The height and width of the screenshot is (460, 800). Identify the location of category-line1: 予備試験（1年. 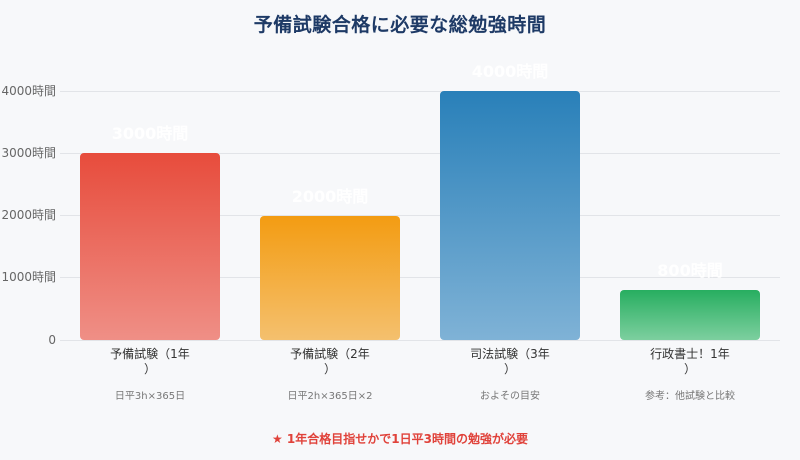
(150, 354).